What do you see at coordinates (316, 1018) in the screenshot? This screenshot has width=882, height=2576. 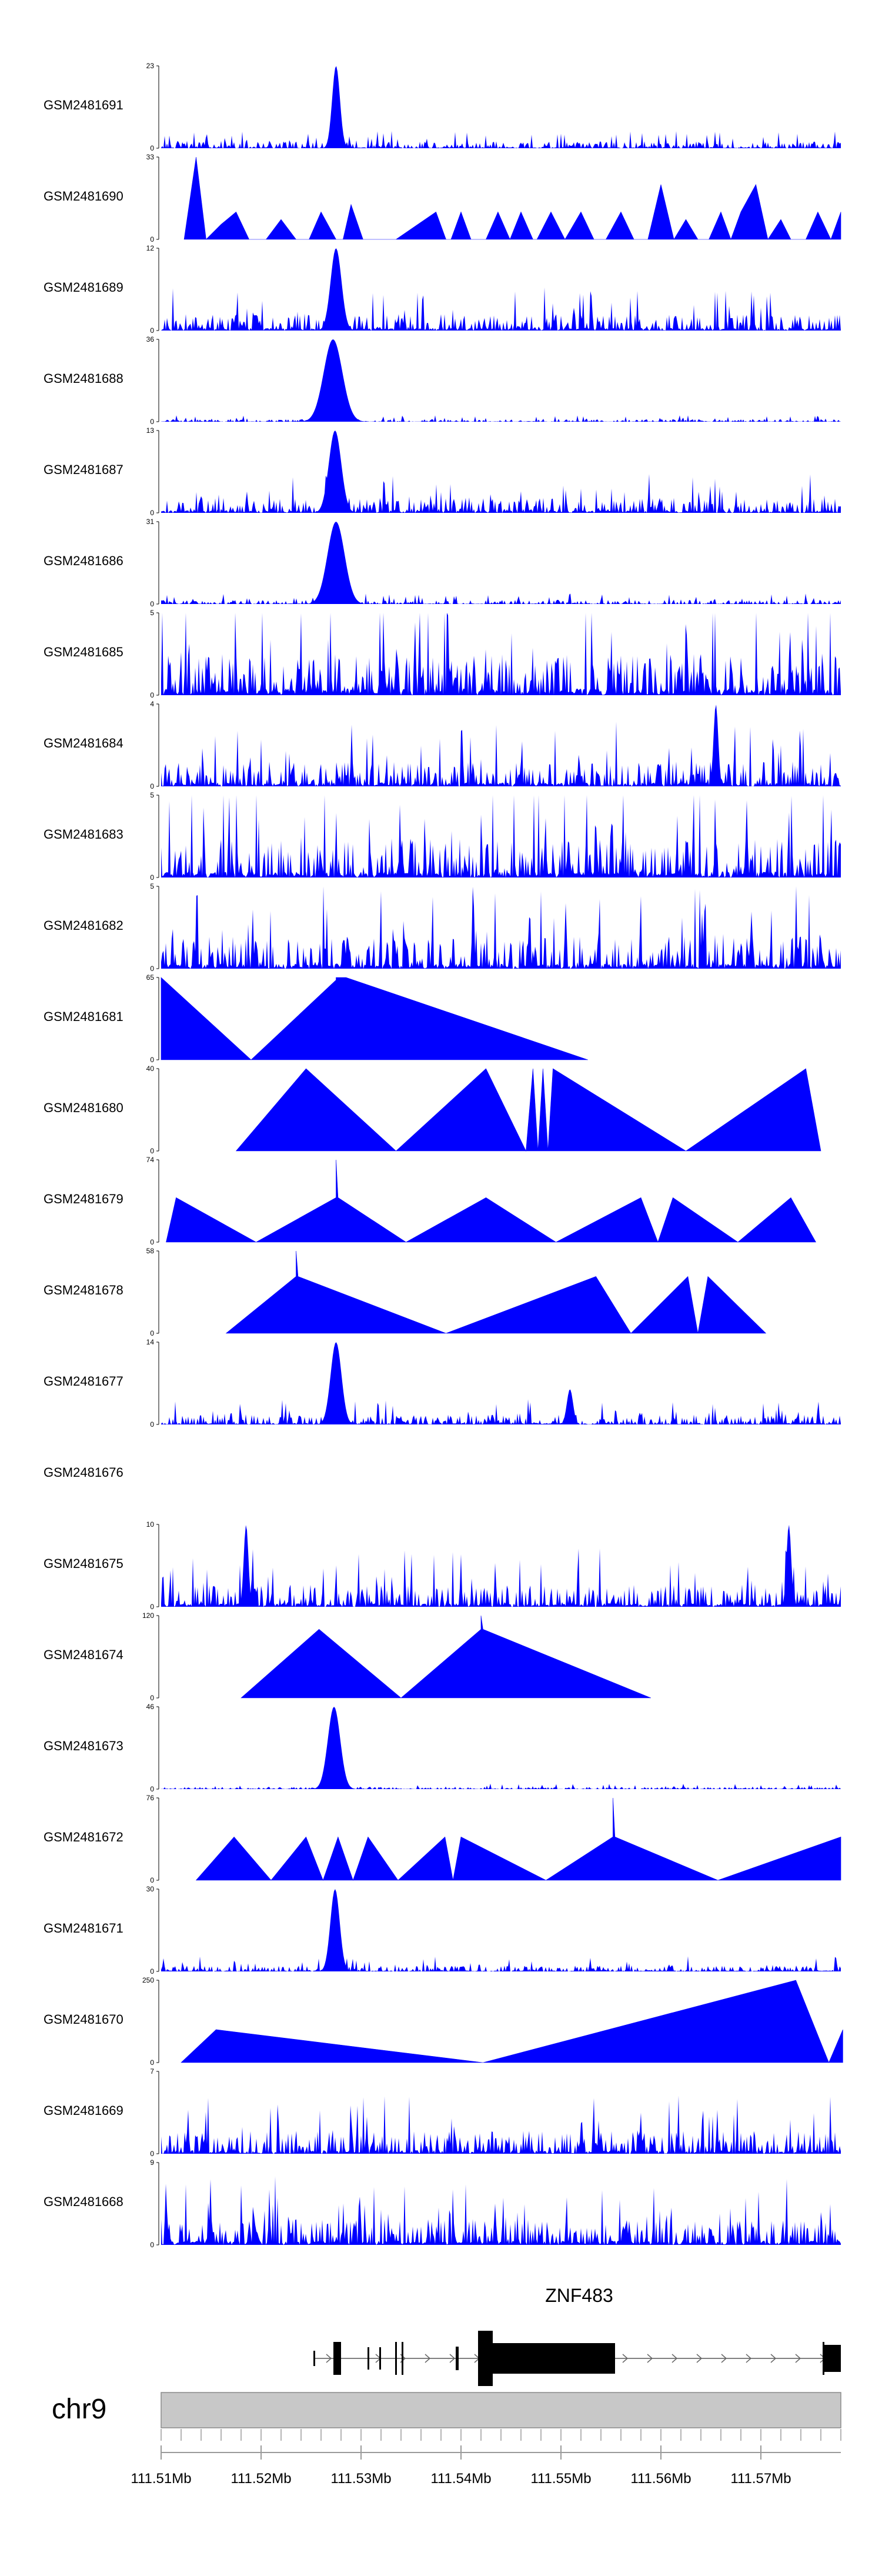 I see `track: GSM2481681 65 0` at bounding box center [316, 1018].